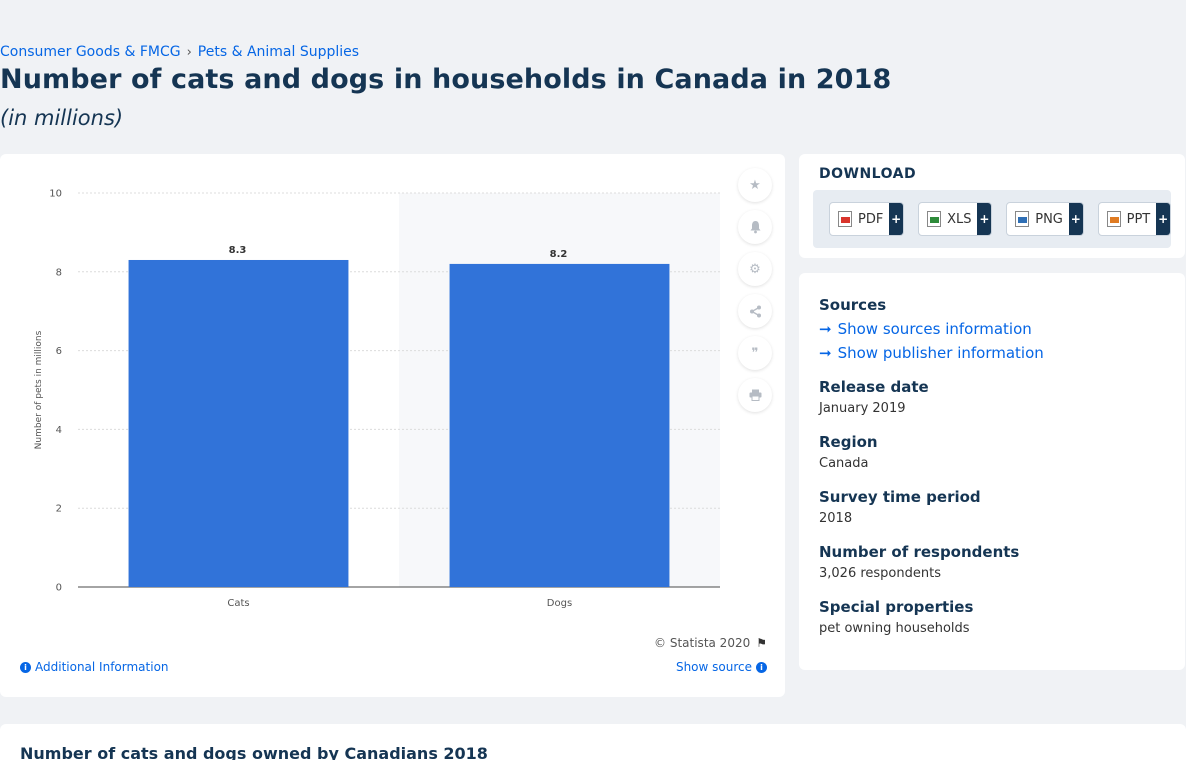 The image size is (1186, 760). I want to click on y-tick-label: 4, so click(59, 430).